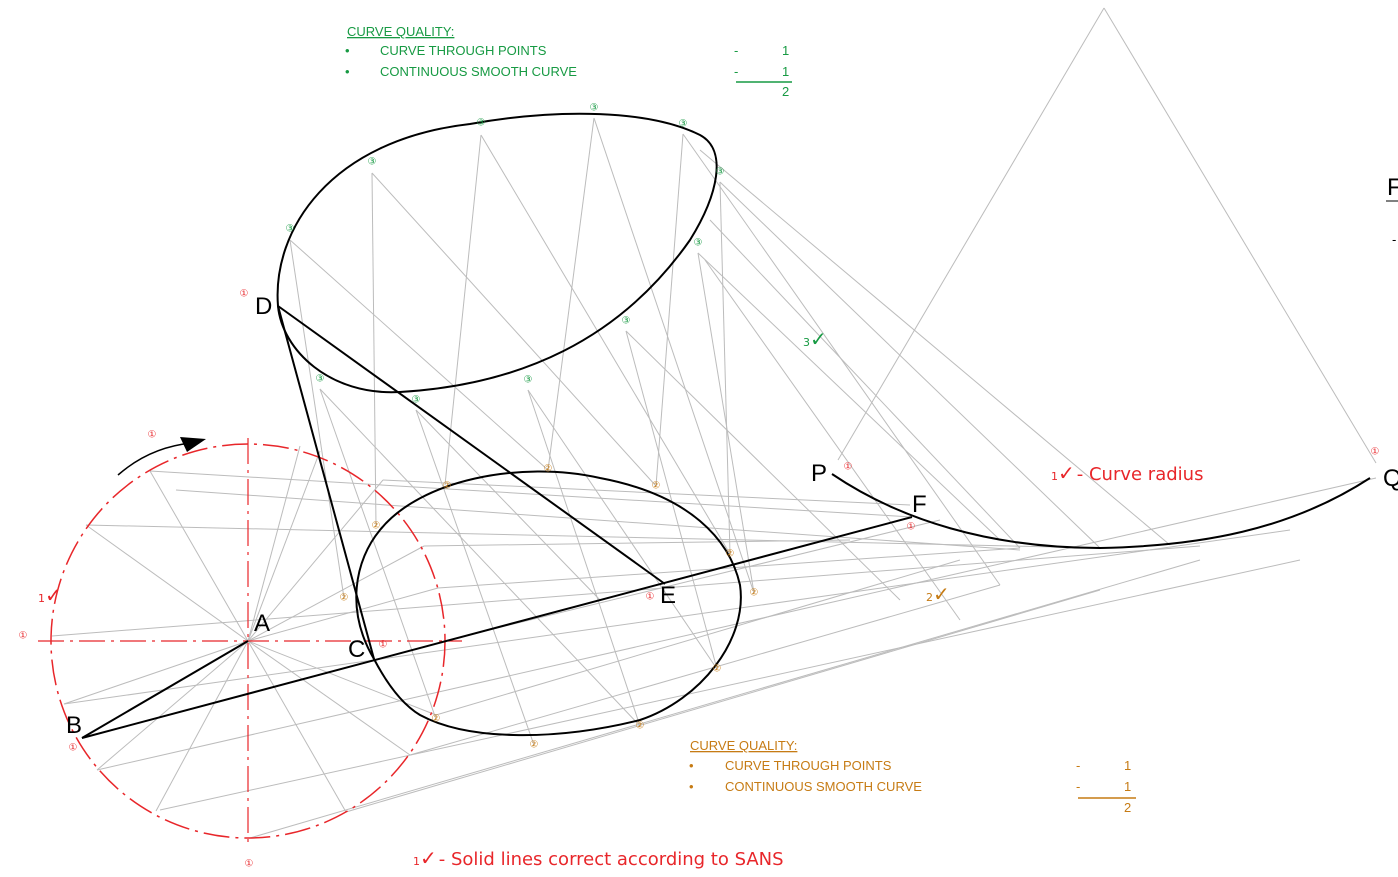 Image resolution: width=1398 pixels, height=877 pixels. I want to click on rotation-arrow, so click(155, 459).